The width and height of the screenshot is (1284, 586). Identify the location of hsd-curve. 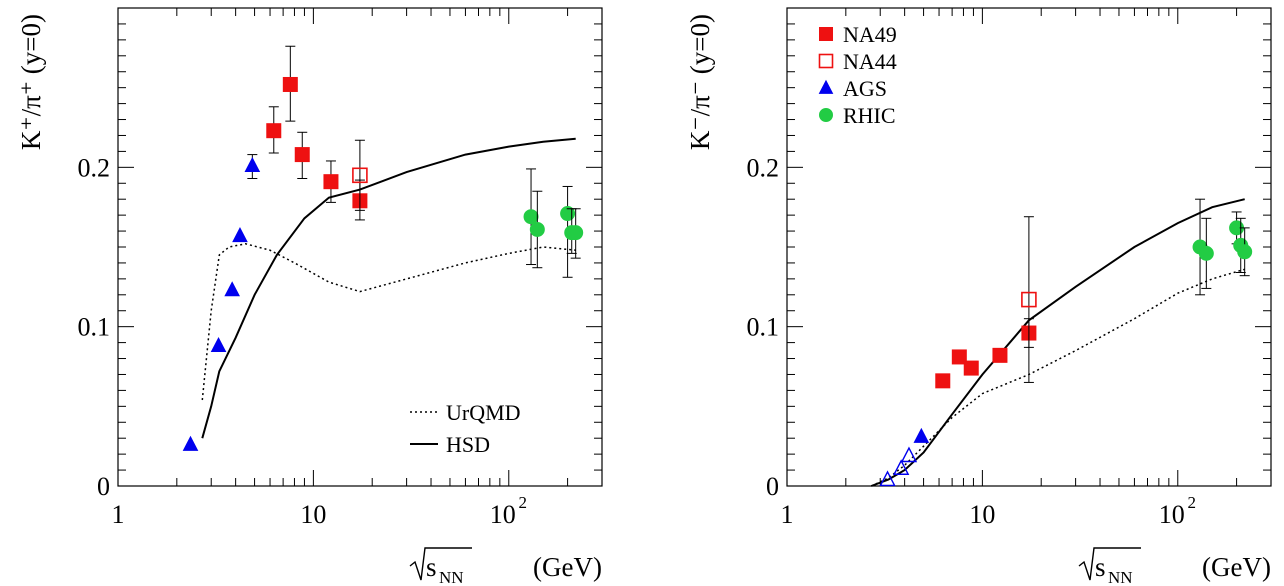
(1057, 342).